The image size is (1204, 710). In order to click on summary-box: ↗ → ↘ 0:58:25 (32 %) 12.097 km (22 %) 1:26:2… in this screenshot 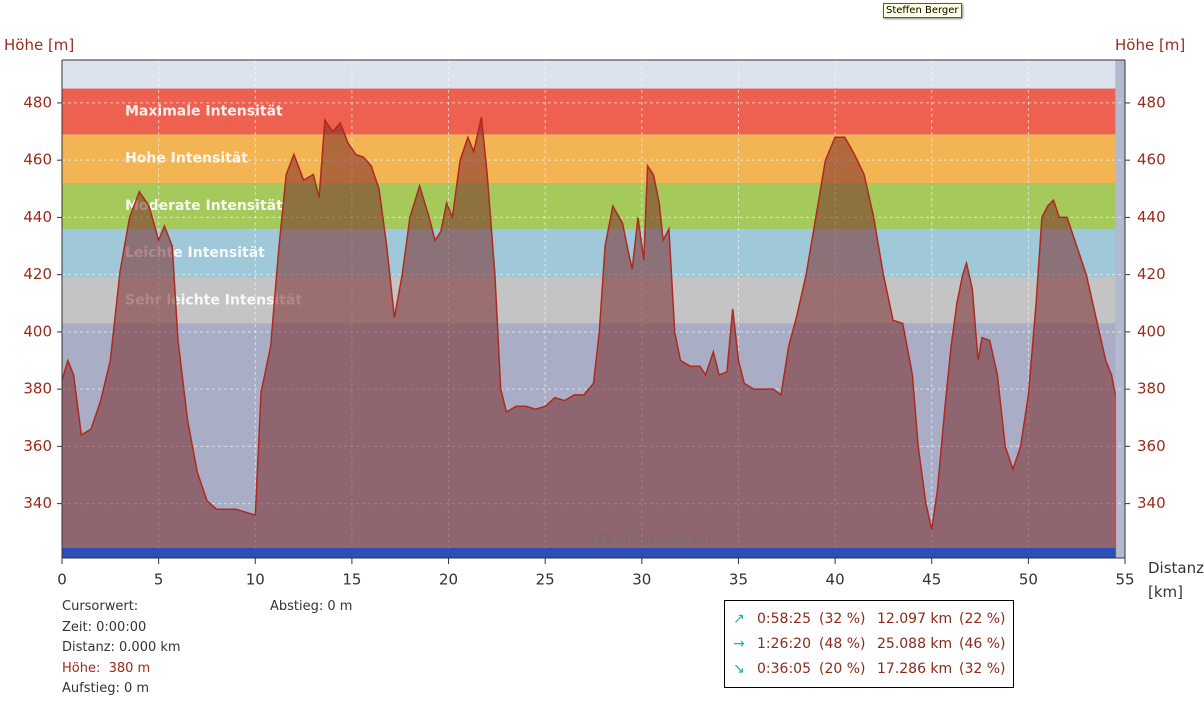, I will do `click(869, 644)`.